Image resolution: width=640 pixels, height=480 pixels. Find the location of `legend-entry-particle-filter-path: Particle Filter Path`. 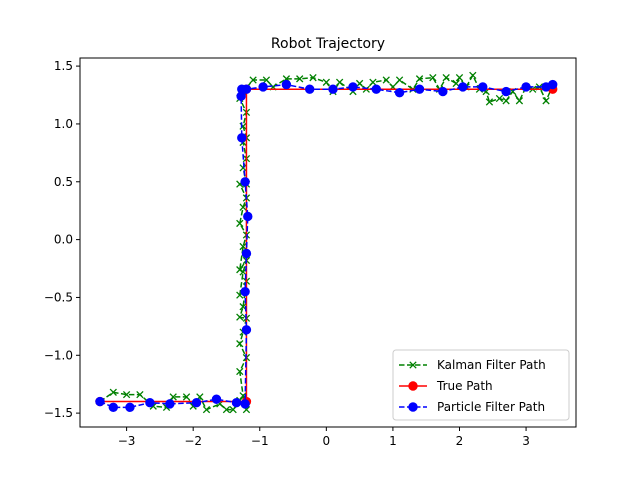

legend-entry-particle-filter-path: Particle Filter Path is located at coordinates (472, 407).